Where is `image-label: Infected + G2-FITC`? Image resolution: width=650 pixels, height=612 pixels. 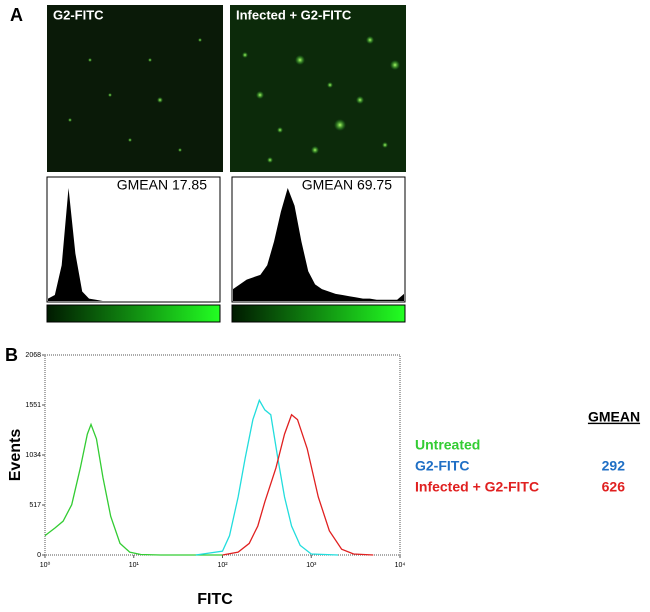
image-label: Infected + G2-FITC is located at coordinates (294, 14).